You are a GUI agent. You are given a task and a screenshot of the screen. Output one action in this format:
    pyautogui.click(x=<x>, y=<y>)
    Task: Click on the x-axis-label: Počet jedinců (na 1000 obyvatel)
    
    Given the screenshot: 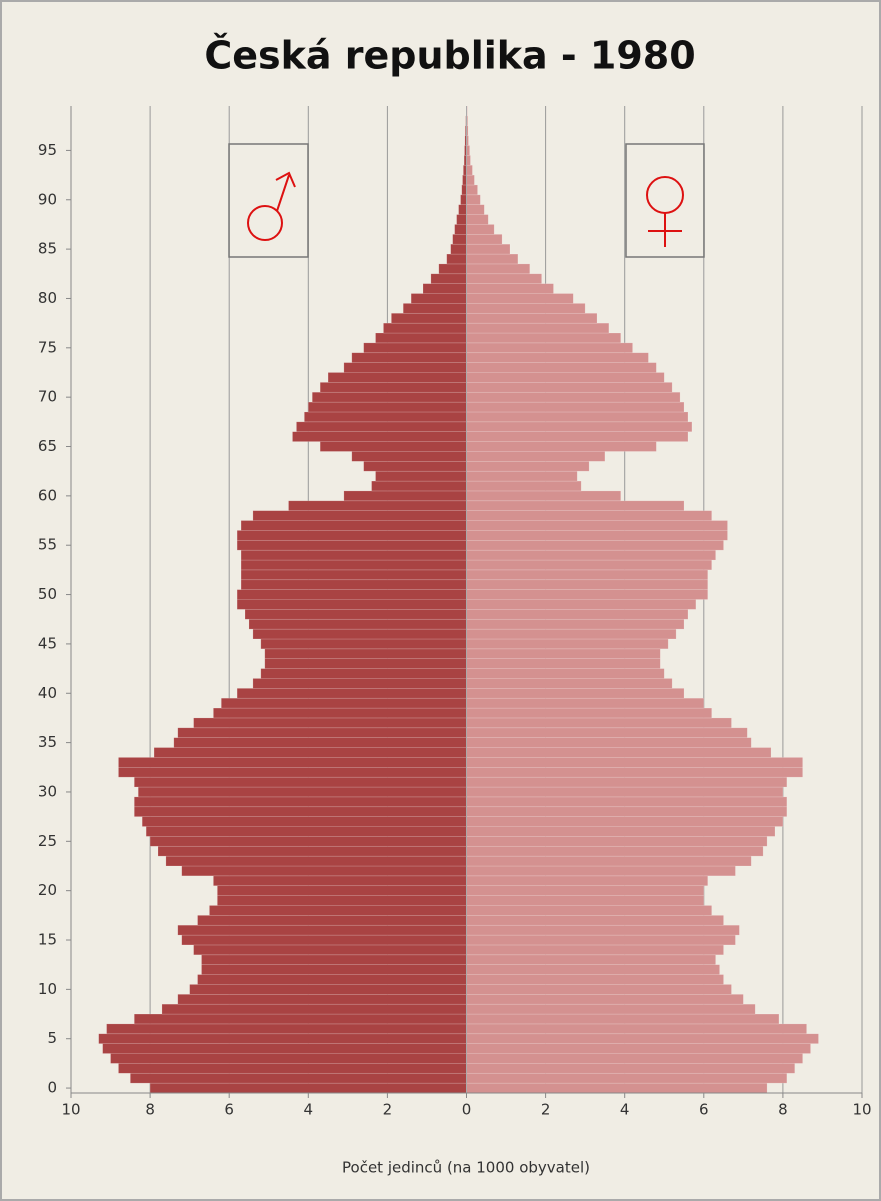 What is the action you would take?
    pyautogui.click(x=466, y=1168)
    